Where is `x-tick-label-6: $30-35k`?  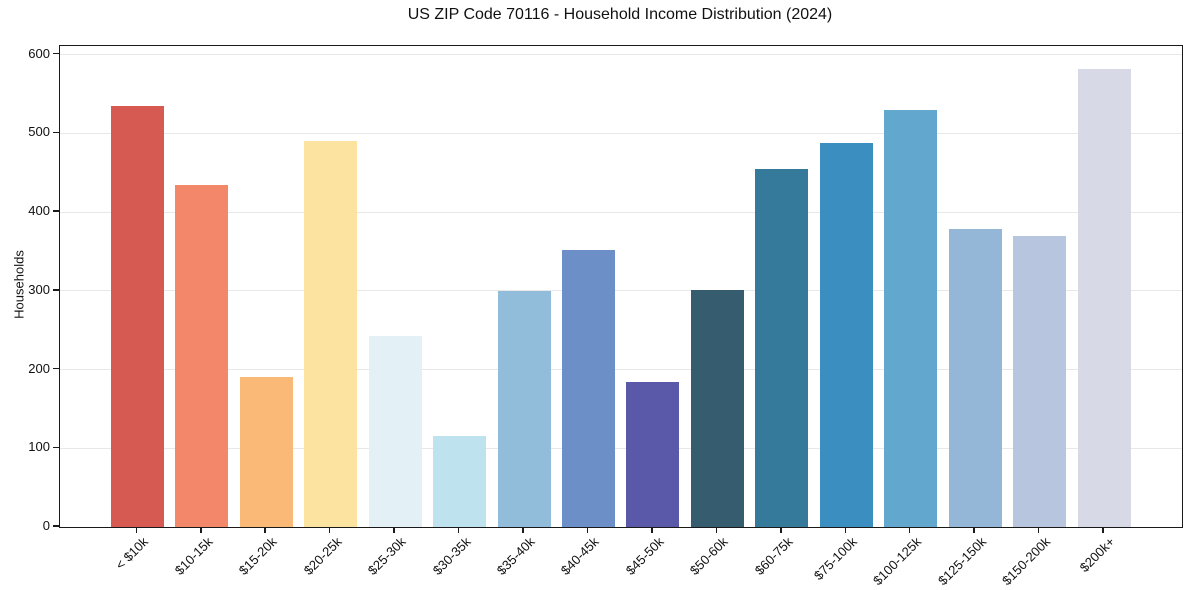
x-tick-label-6: $30-35k is located at coordinates (451, 556).